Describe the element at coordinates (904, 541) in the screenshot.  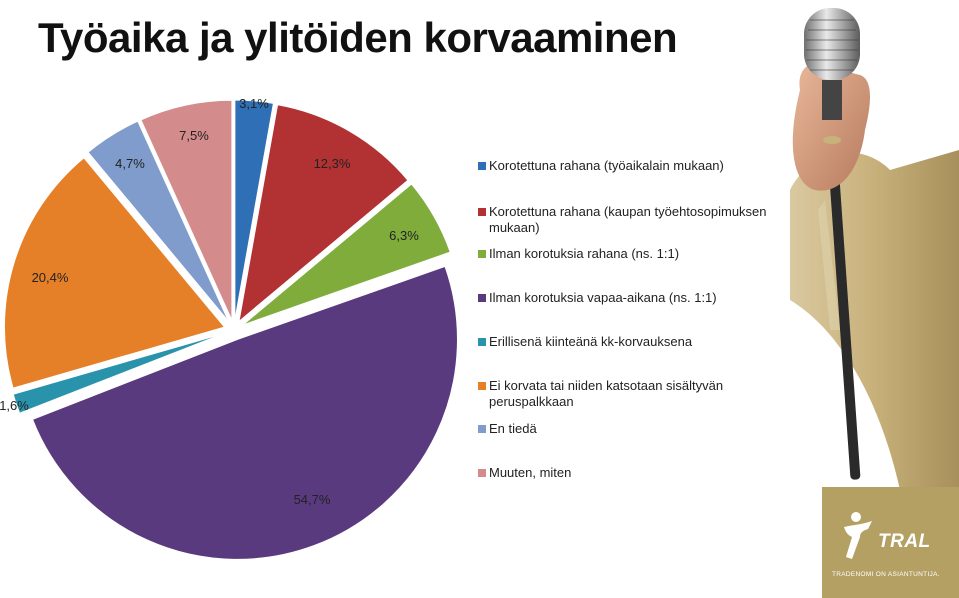
I see `tral-brand: TRAL` at that location.